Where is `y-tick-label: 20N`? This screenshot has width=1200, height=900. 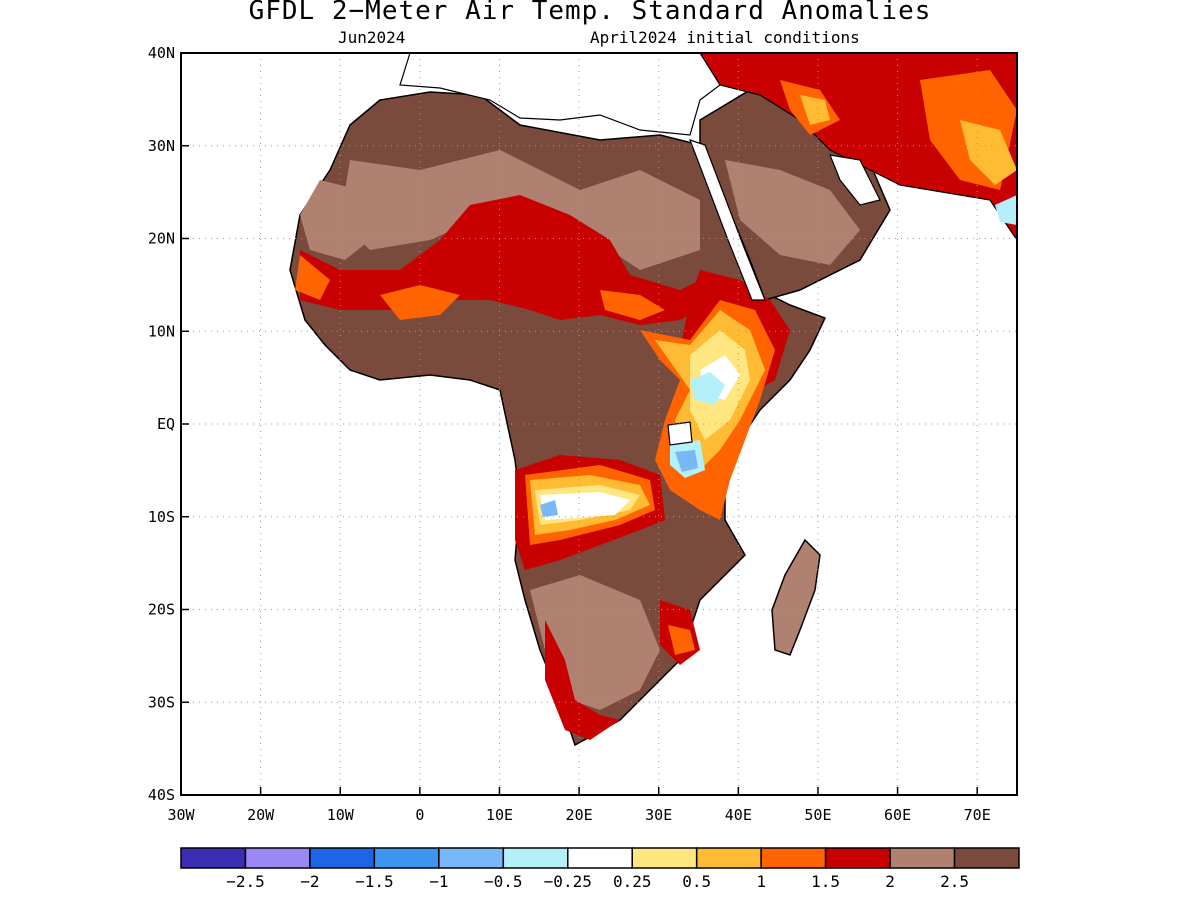
y-tick-label: 20N is located at coordinates (161, 239).